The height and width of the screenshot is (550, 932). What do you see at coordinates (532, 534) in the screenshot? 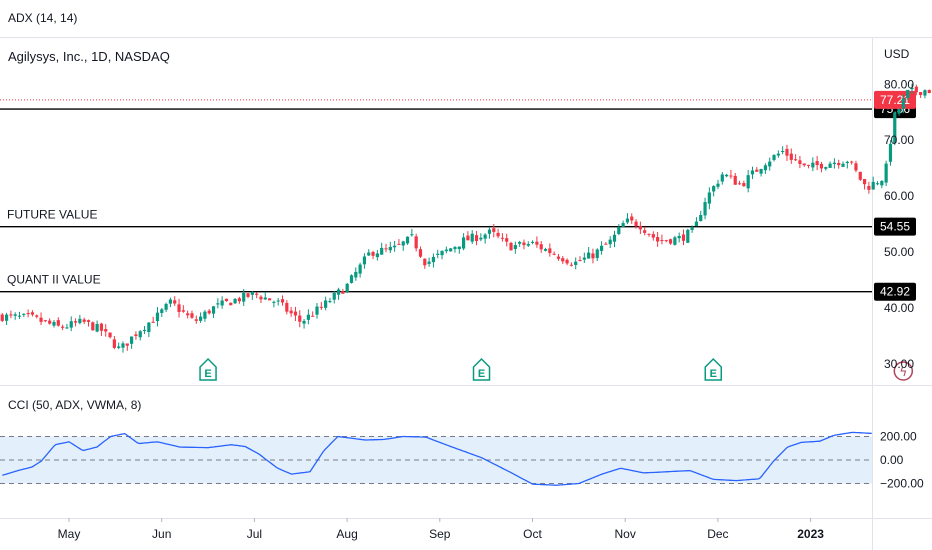
I see `time-tick-label: Oct` at bounding box center [532, 534].